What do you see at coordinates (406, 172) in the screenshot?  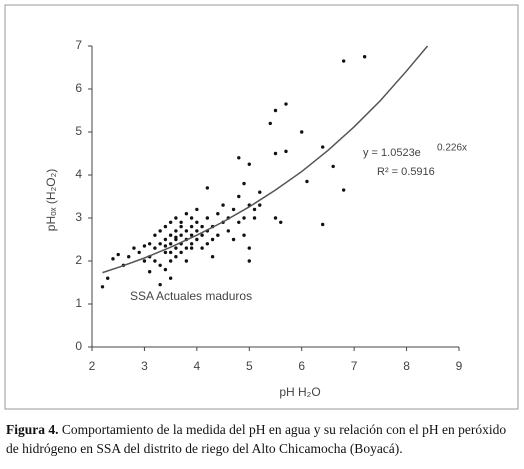 I see `r-squared: R² = 0.5916` at bounding box center [406, 172].